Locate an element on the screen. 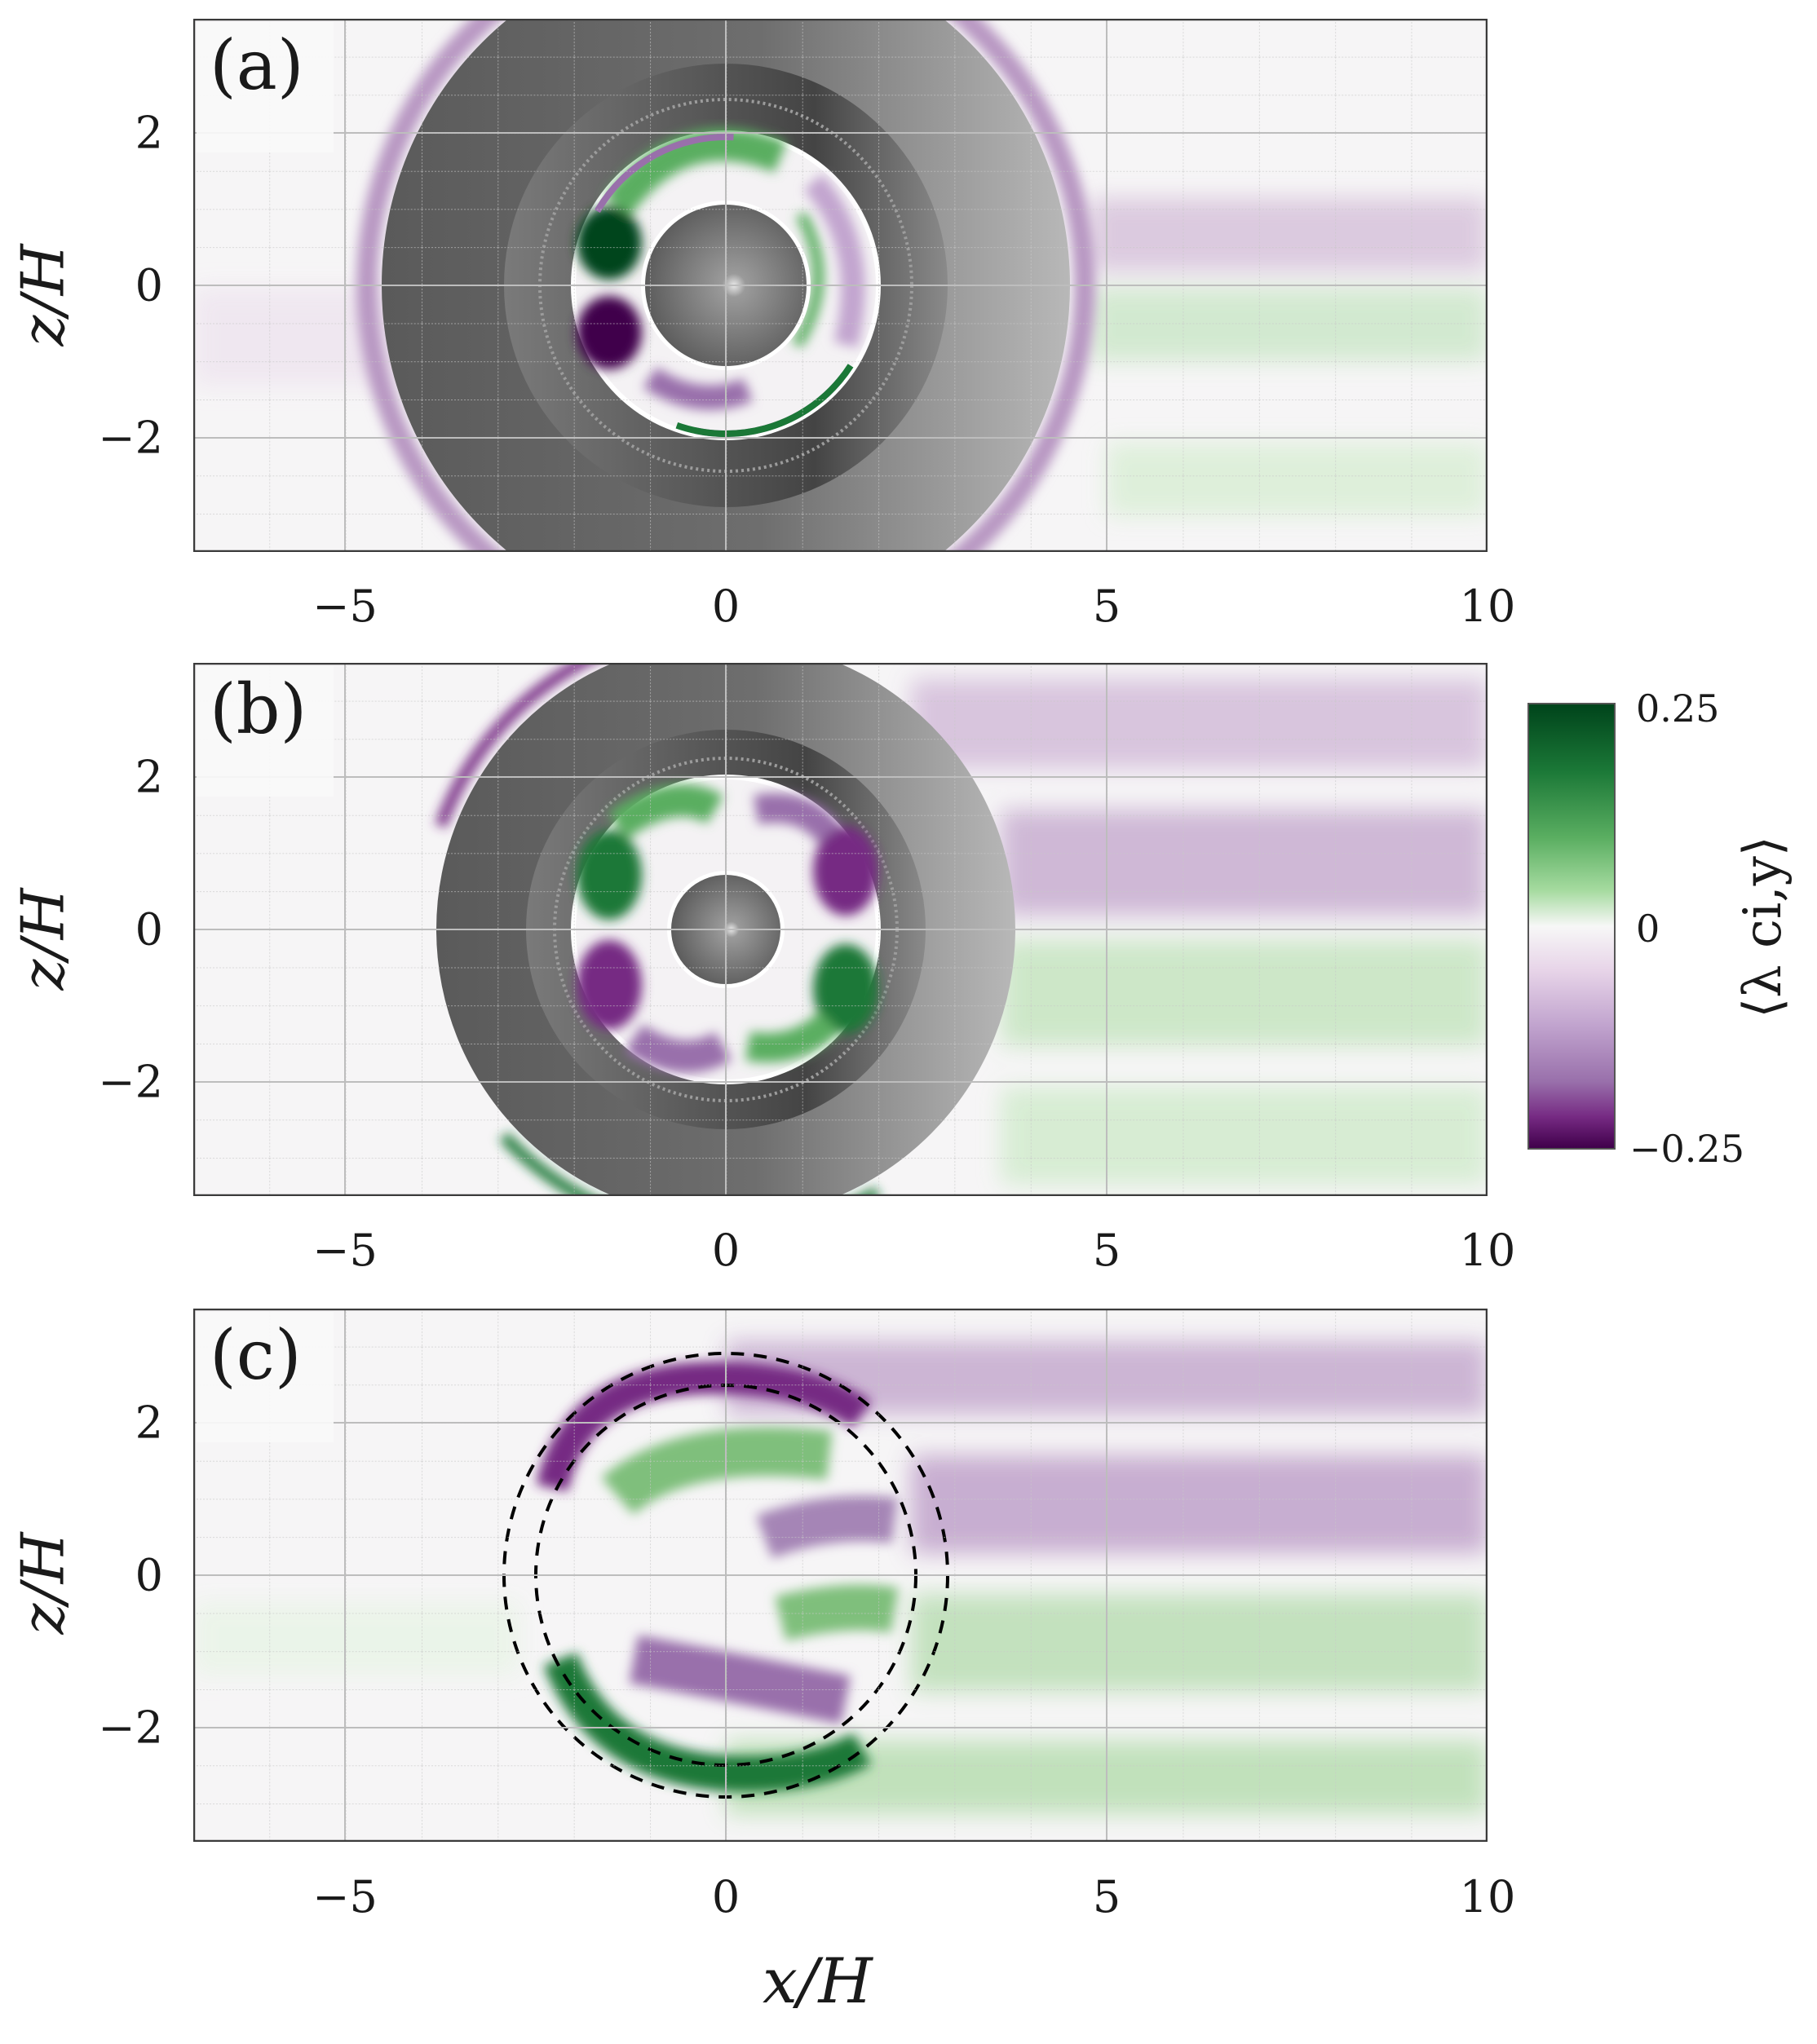 The width and height of the screenshot is (1817, 2044). colorbar-label: ⟨λ ci,y⟩ is located at coordinates (1762, 927).